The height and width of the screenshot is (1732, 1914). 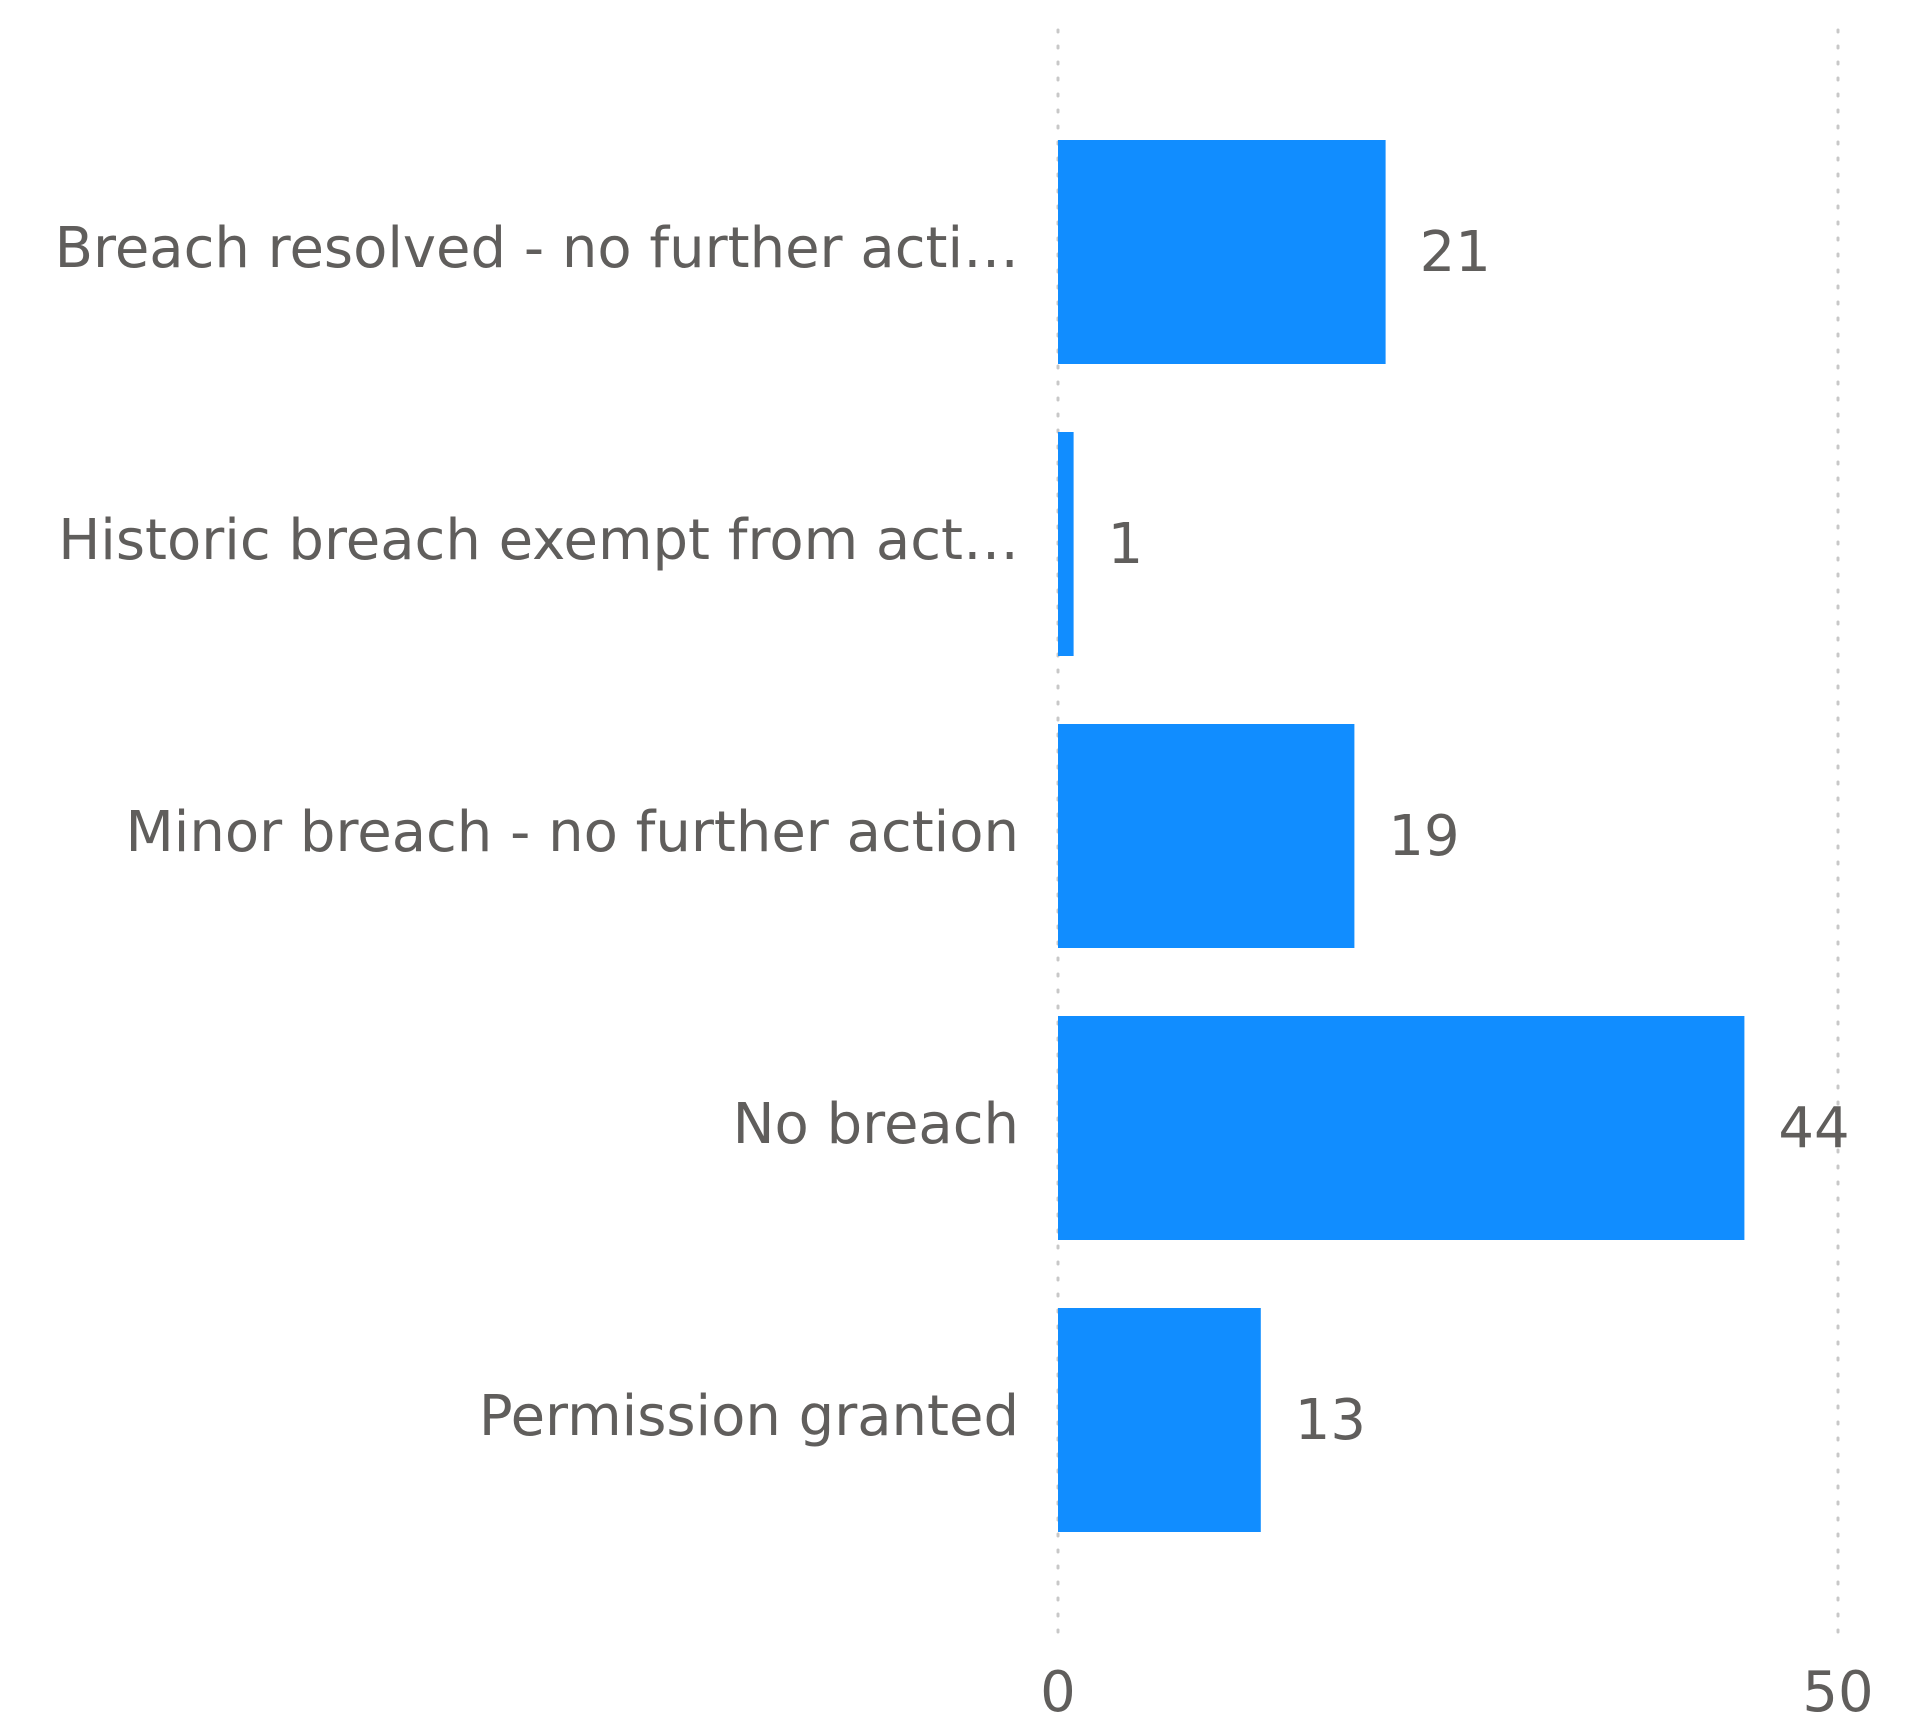 What do you see at coordinates (1126, 544) in the screenshot?
I see `data-label: 1` at bounding box center [1126, 544].